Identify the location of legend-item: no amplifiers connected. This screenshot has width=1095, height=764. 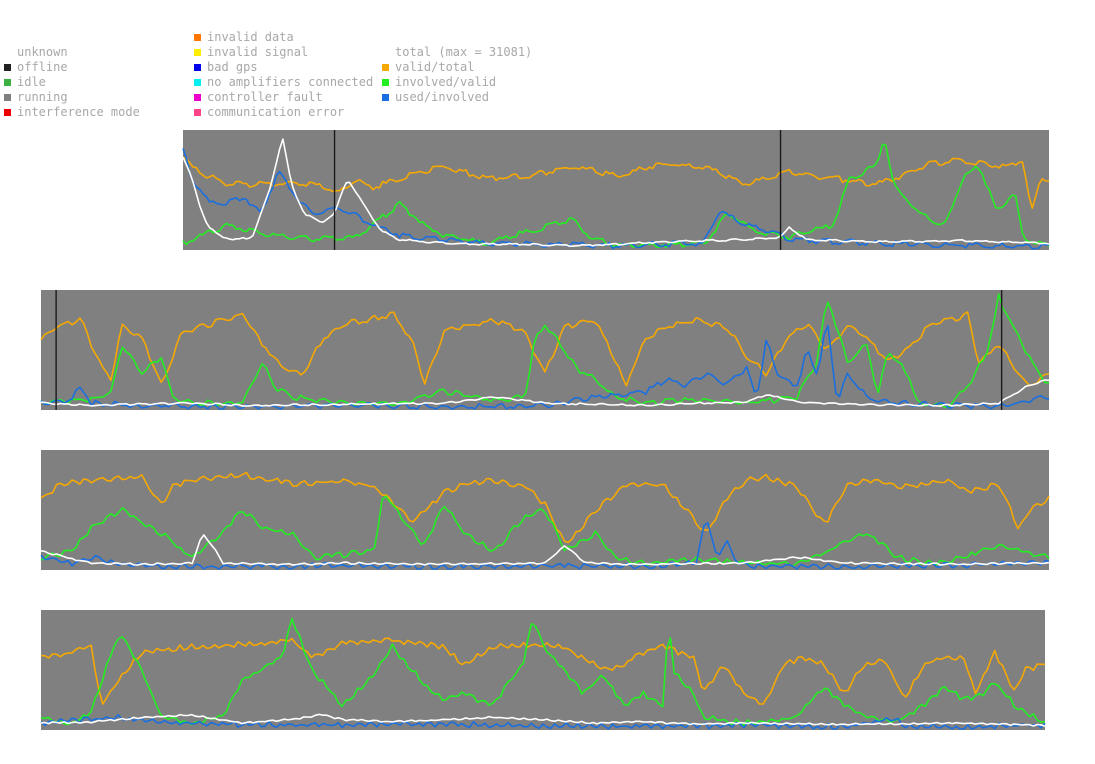
(283, 82).